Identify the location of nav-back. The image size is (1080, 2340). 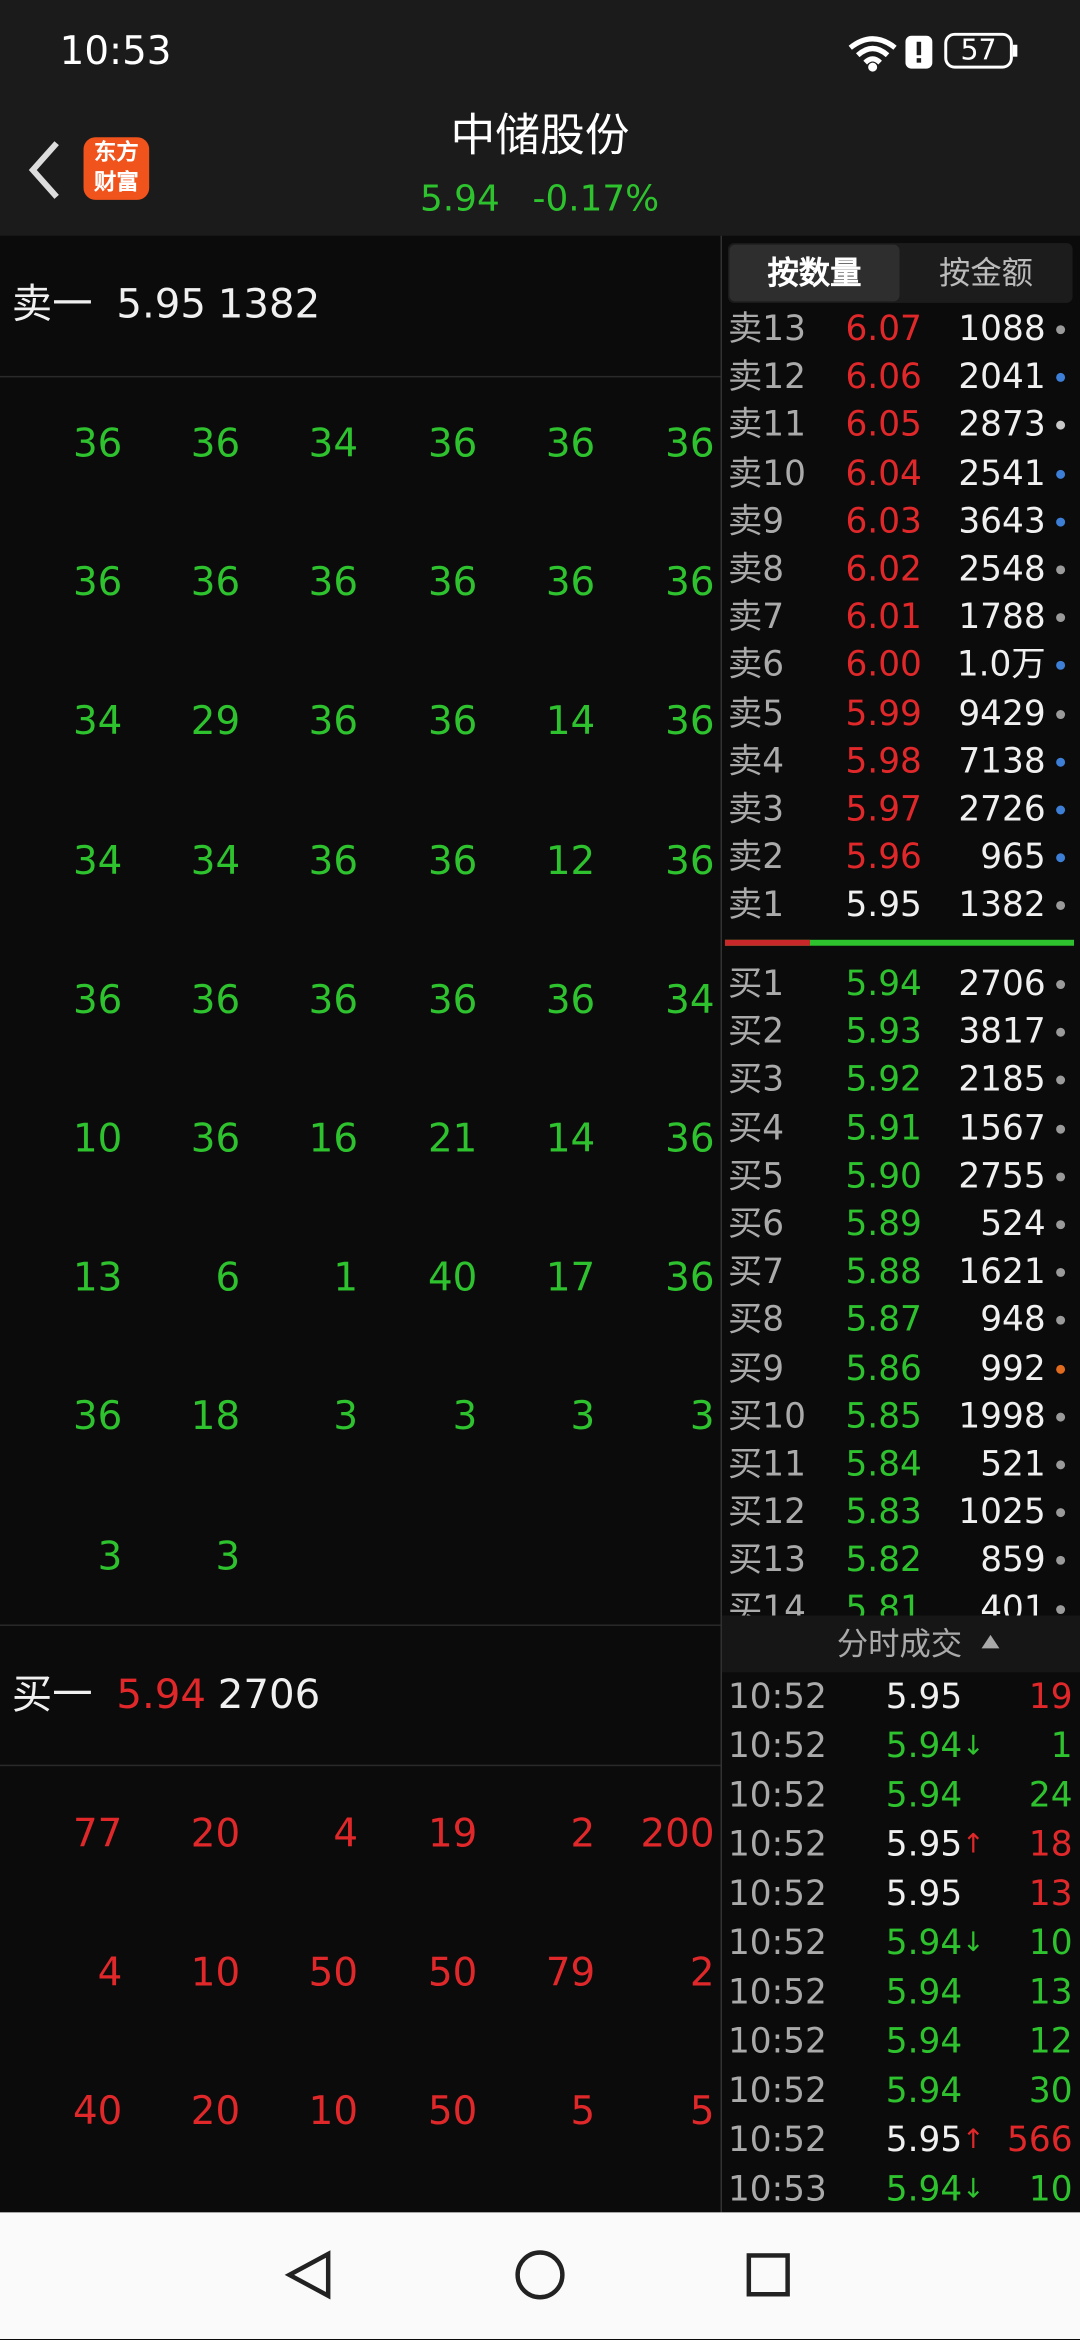
(307, 2275).